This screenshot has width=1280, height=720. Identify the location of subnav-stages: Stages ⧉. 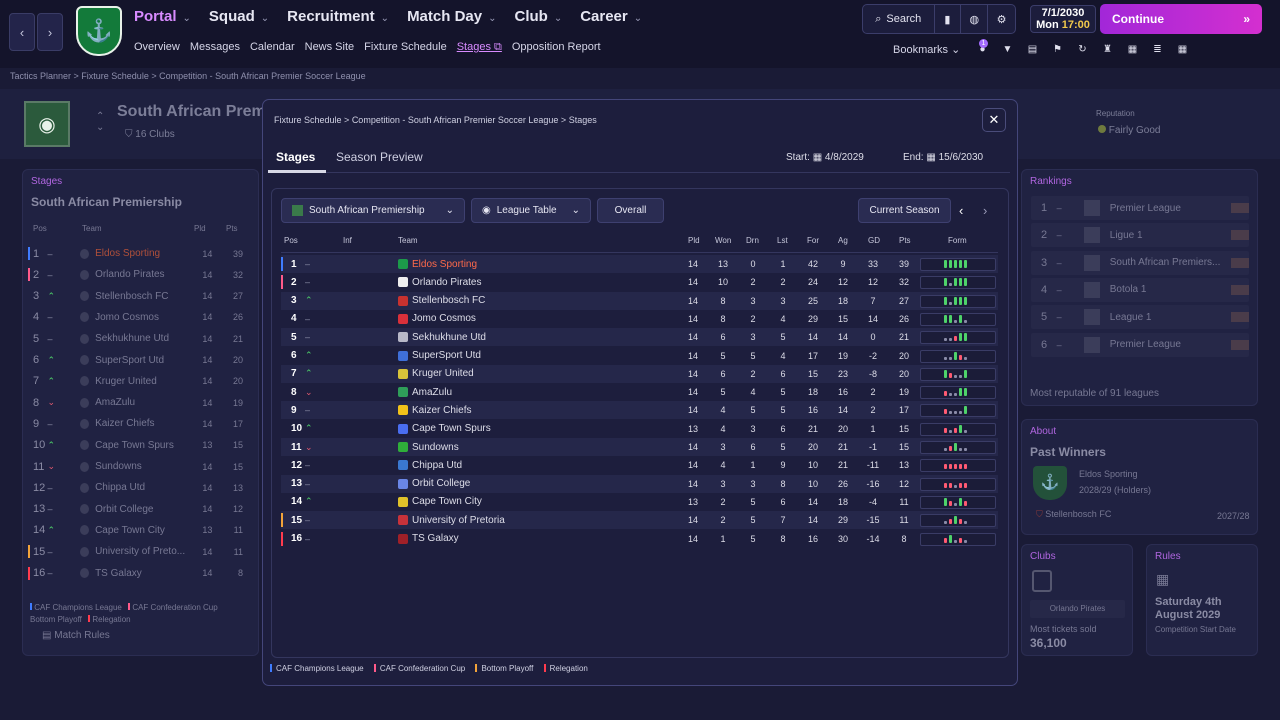
(479, 47).